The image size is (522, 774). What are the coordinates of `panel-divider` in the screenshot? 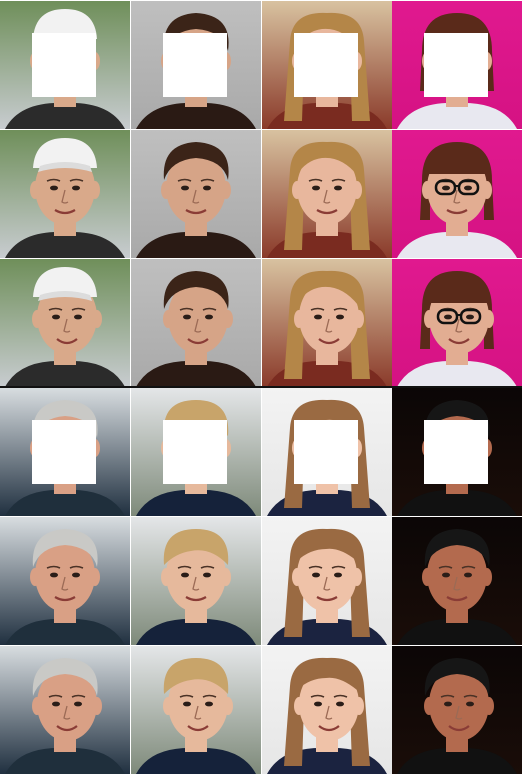 It's located at (261, 387).